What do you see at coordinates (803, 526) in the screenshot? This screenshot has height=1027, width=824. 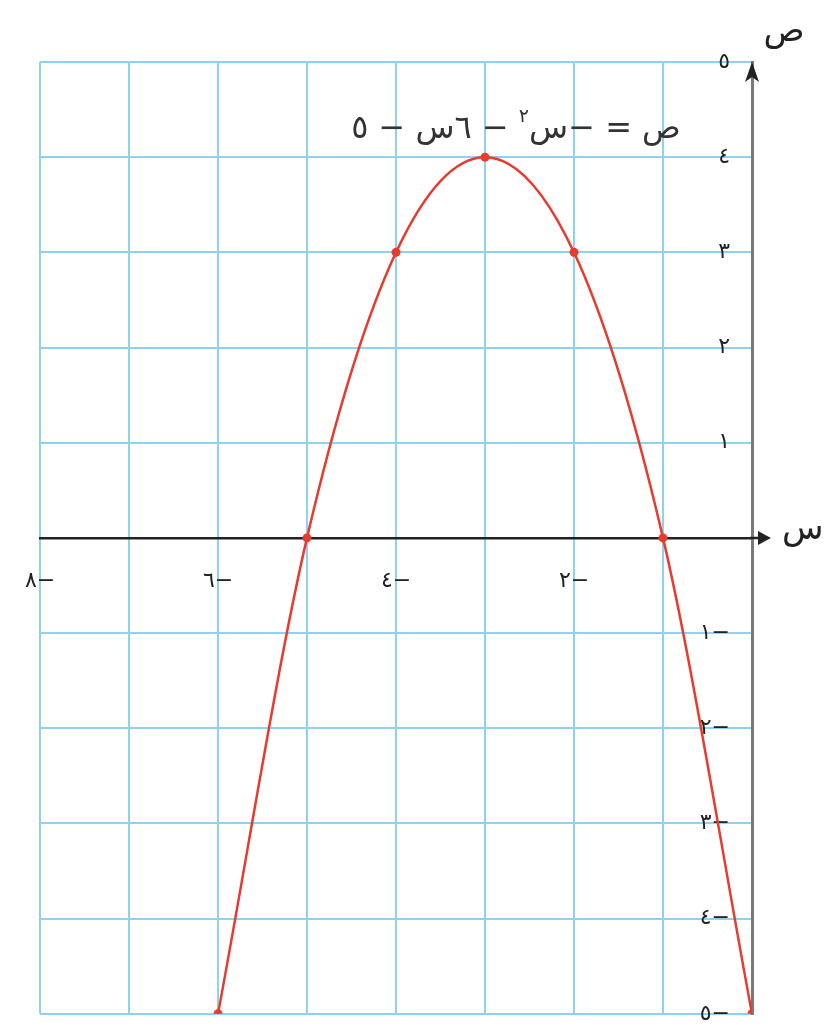 I see `x-axis-title: س` at bounding box center [803, 526].